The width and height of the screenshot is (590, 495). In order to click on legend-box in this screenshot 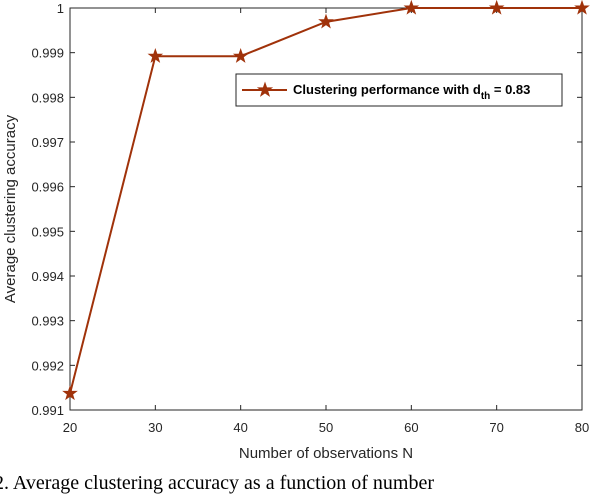, I will do `click(399, 90)`.